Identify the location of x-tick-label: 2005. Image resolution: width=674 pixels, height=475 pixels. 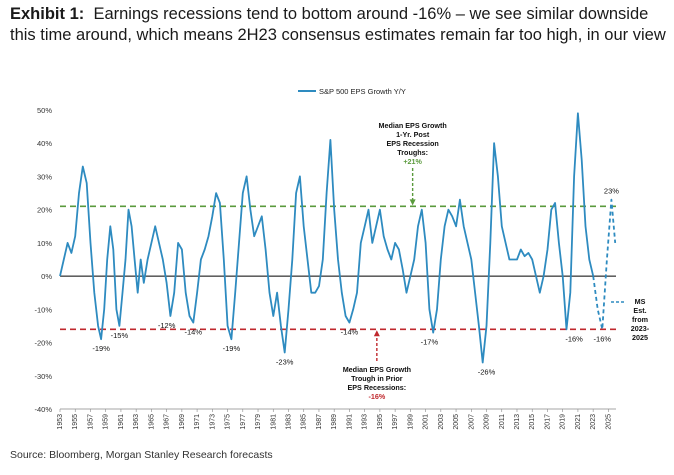
(456, 422).